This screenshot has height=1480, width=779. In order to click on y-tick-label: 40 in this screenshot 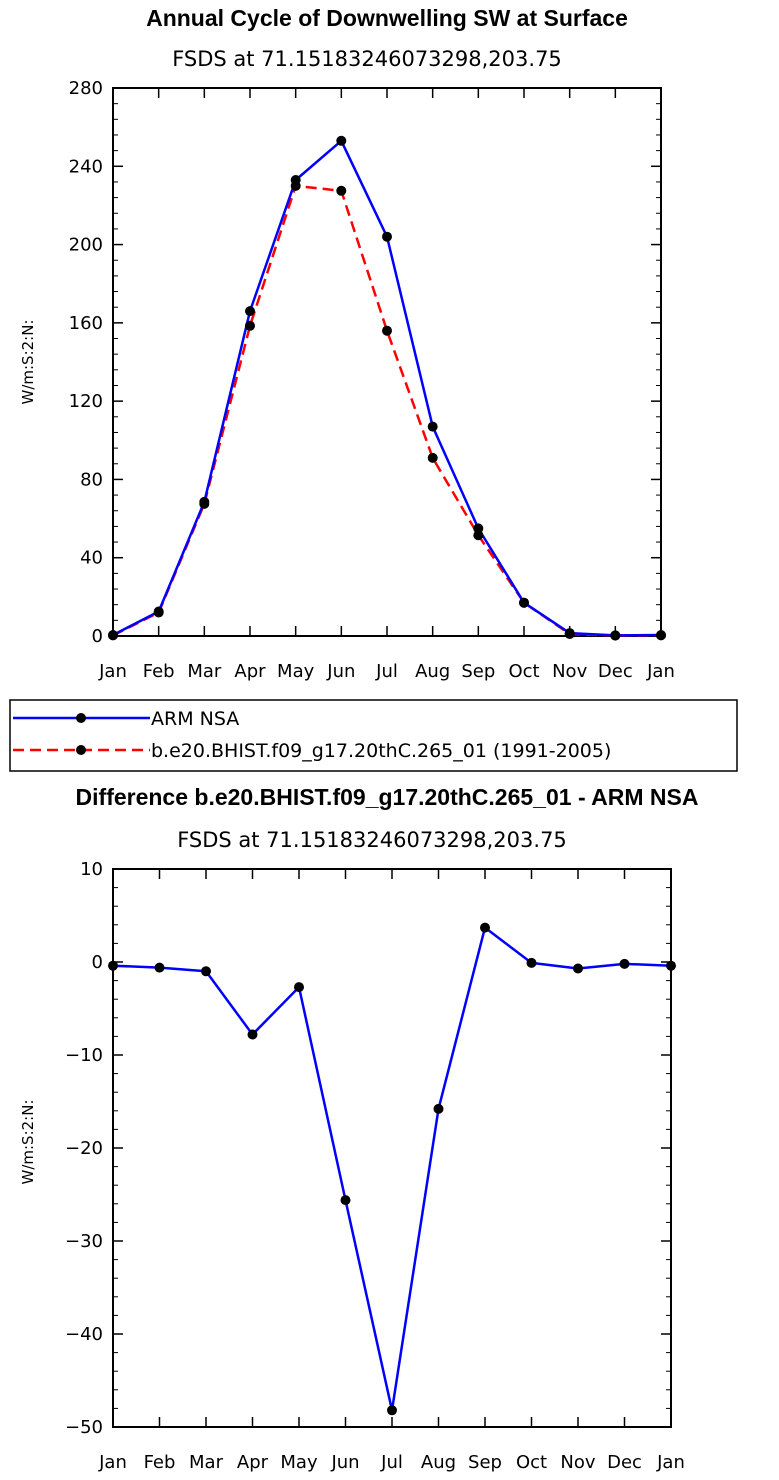, I will do `click(91, 558)`.